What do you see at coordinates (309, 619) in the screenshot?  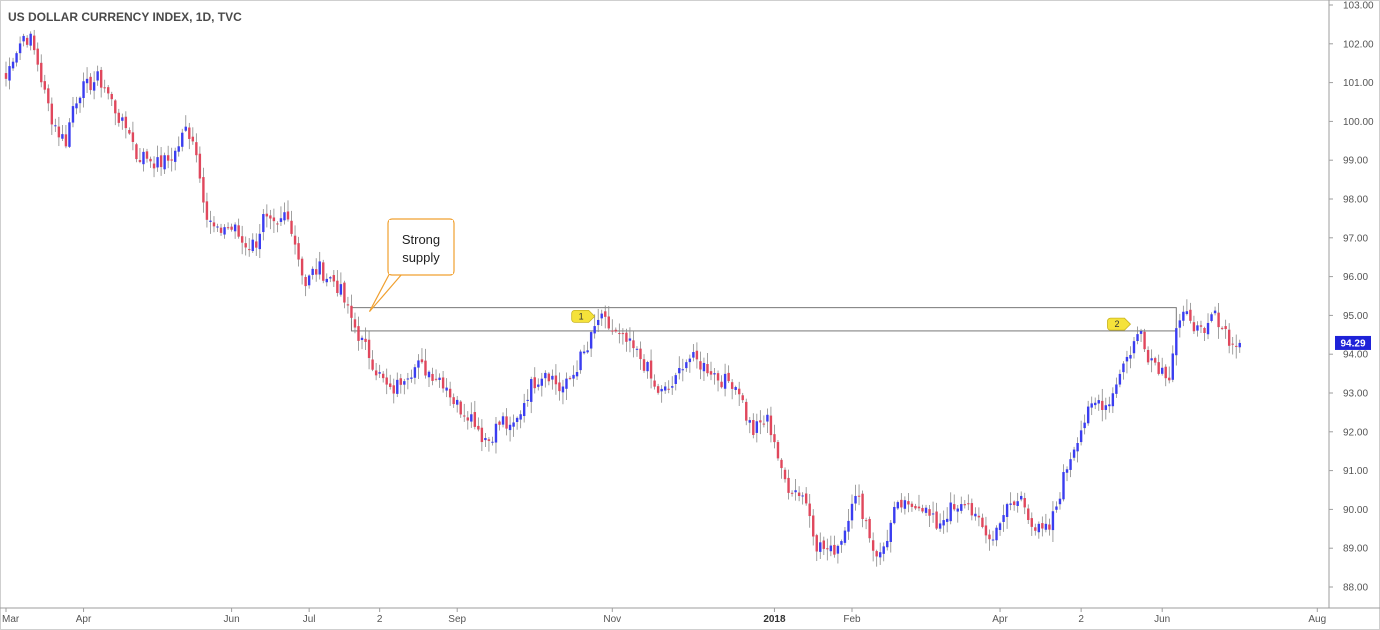 I see `time-tick-label: Jul` at bounding box center [309, 619].